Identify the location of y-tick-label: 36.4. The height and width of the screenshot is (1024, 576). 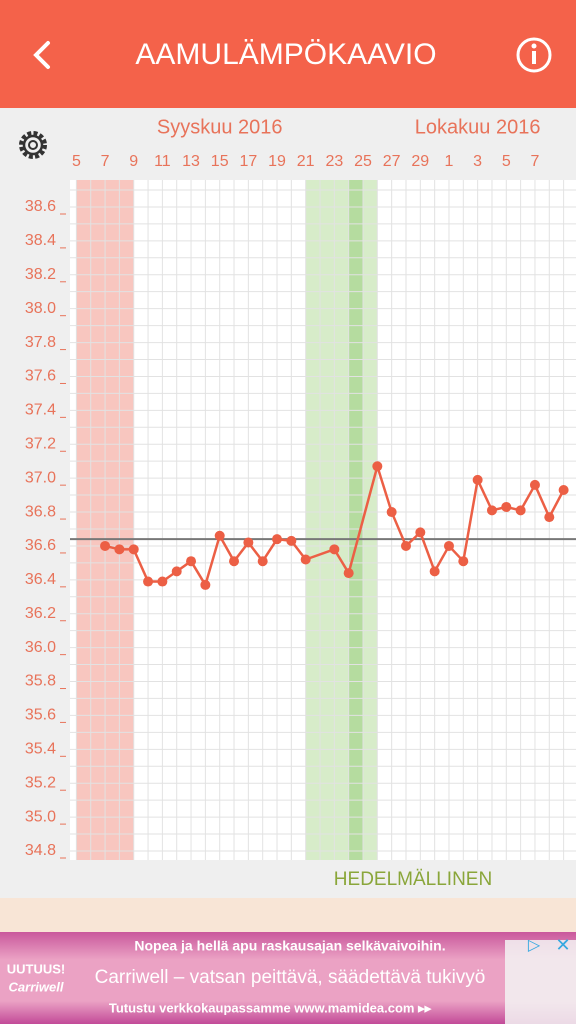
(40, 579).